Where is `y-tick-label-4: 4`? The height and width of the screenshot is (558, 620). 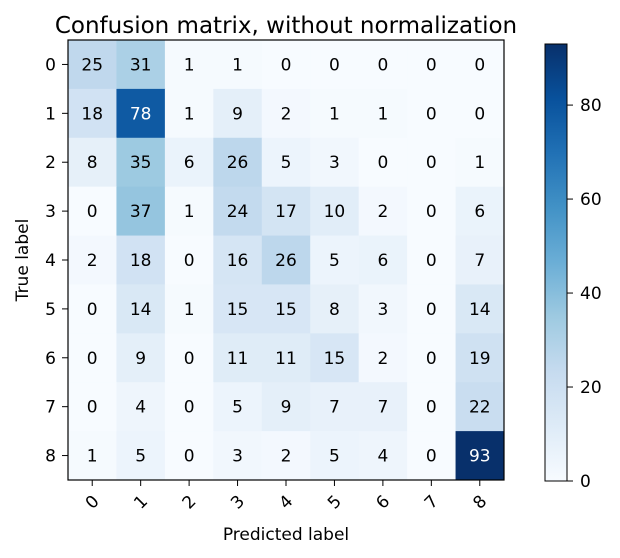 y-tick-label-4: 4 is located at coordinates (50, 261).